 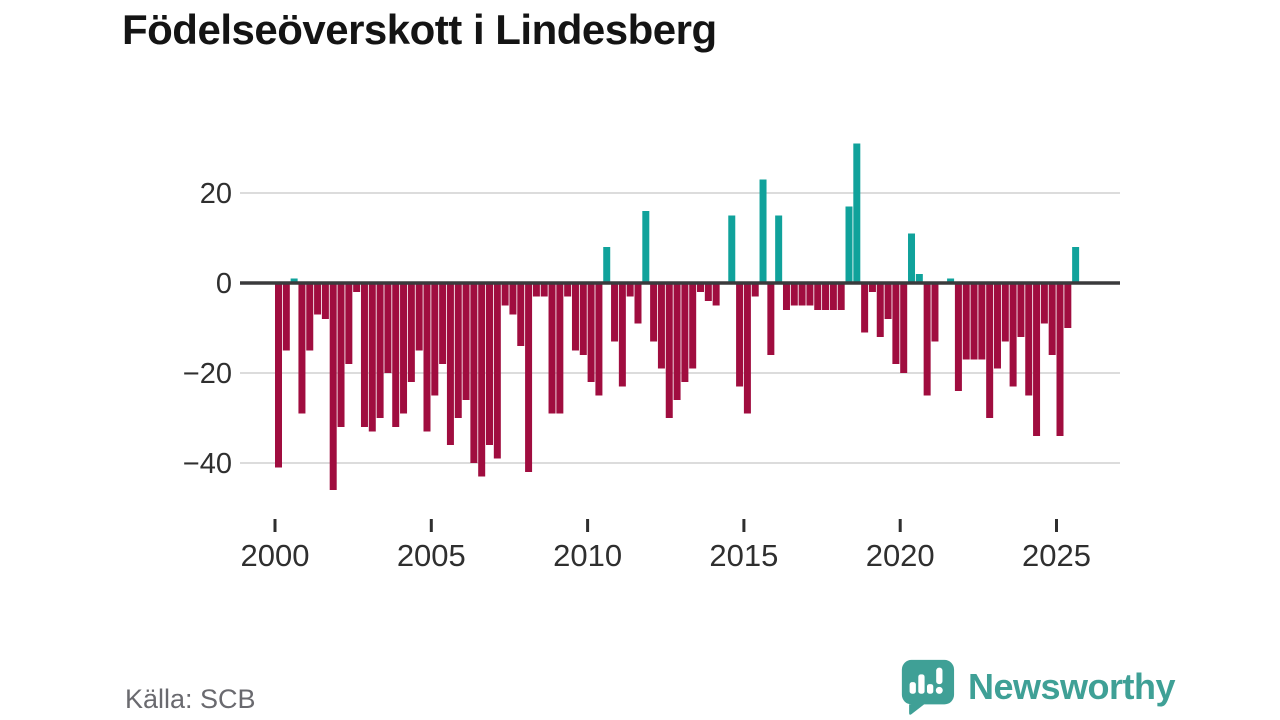 What do you see at coordinates (216, 194) in the screenshot?
I see `y-tick-label: 20` at bounding box center [216, 194].